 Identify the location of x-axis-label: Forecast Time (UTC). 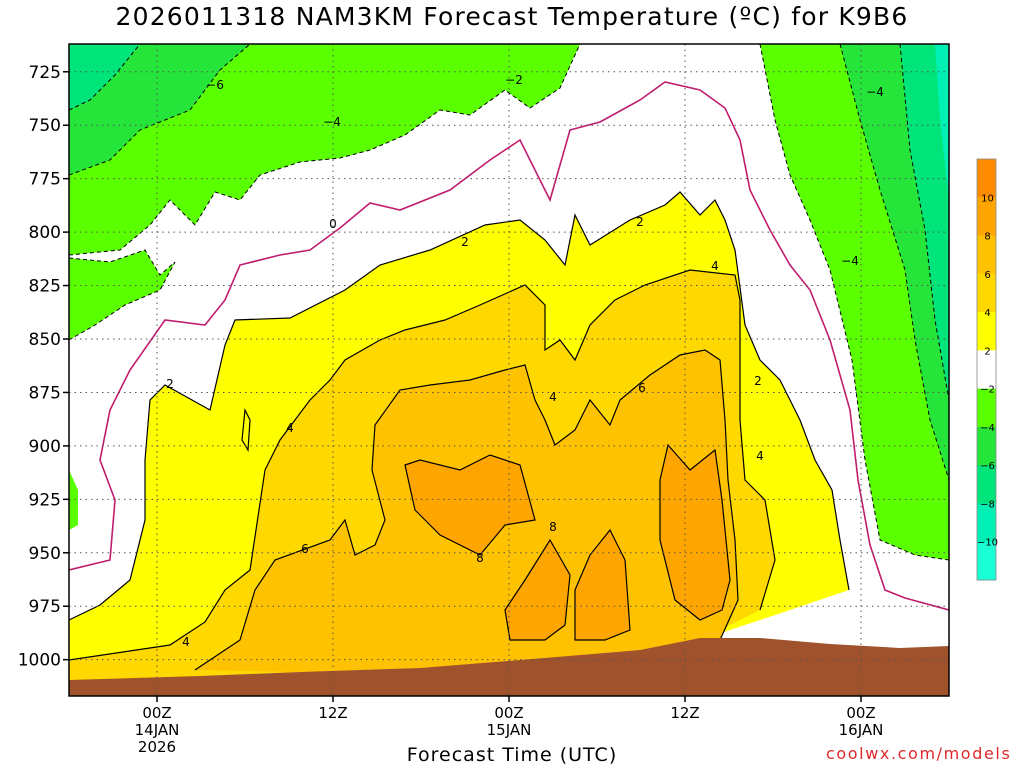
(512, 755).